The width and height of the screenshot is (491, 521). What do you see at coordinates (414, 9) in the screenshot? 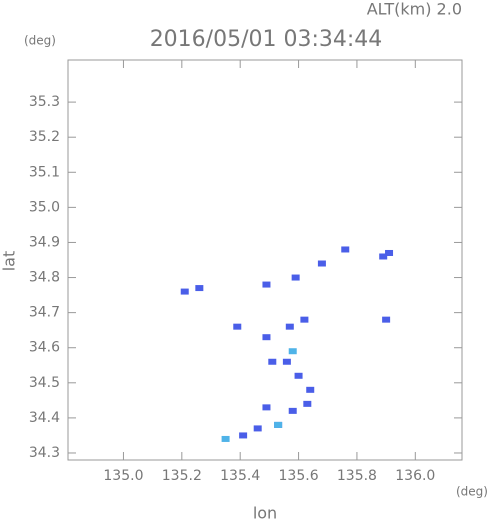
I see `subtitle: ALT(km) 2.0` at bounding box center [414, 9].